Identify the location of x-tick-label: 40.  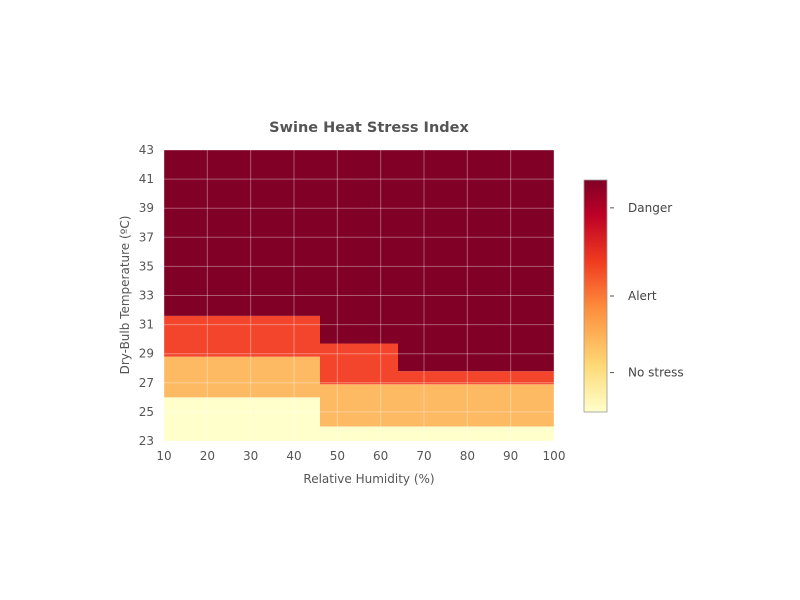
(293, 456).